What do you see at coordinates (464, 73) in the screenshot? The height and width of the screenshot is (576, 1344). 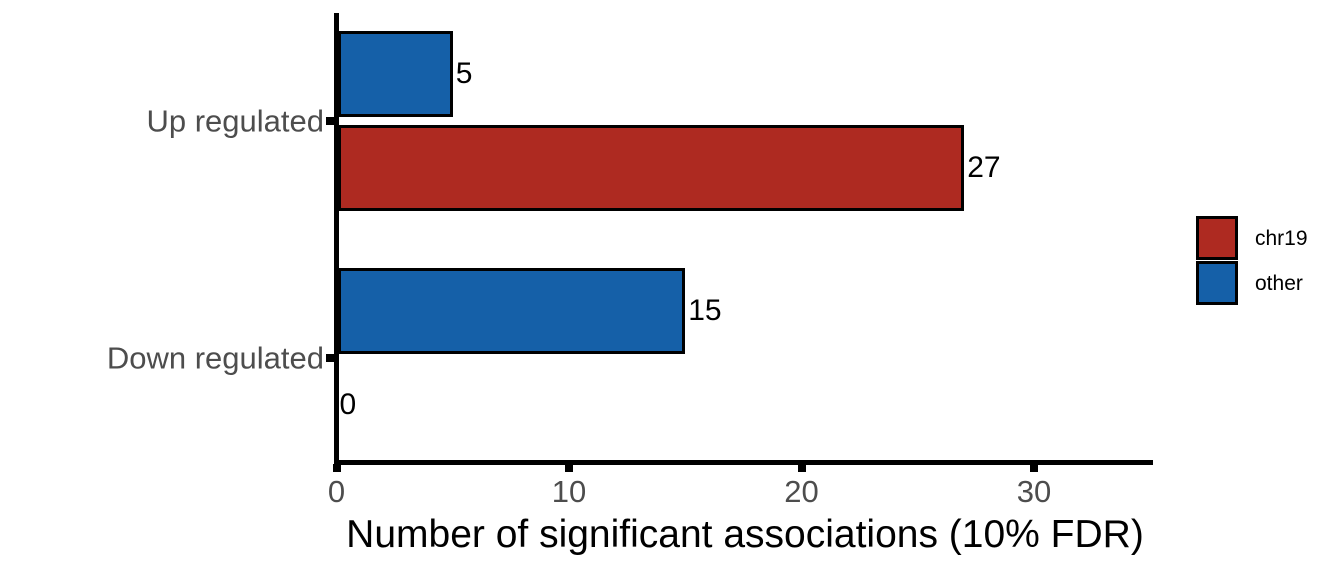 I see `bar-value-label-up-regulated-other: 5` at bounding box center [464, 73].